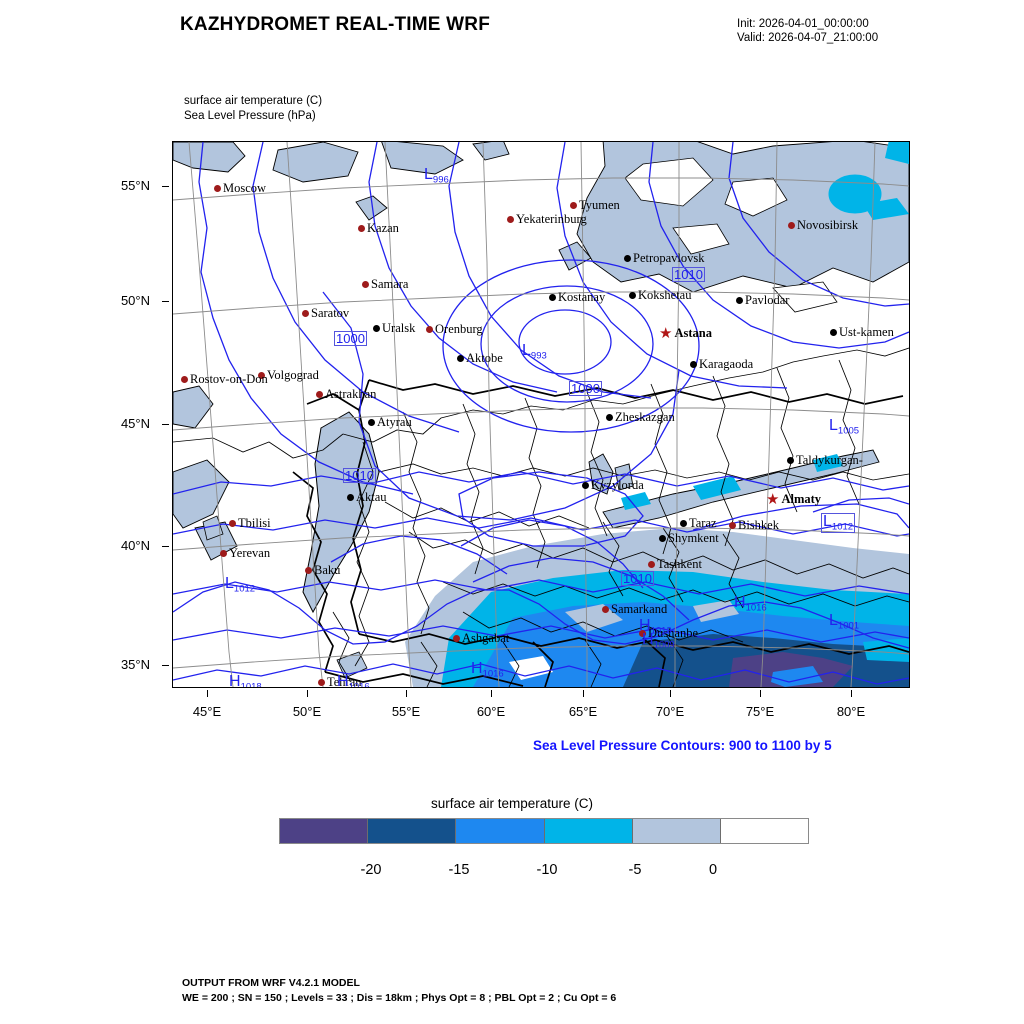 The height and width of the screenshot is (1024, 1024). I want to click on city-marker: Dushanbe, so click(668, 633).